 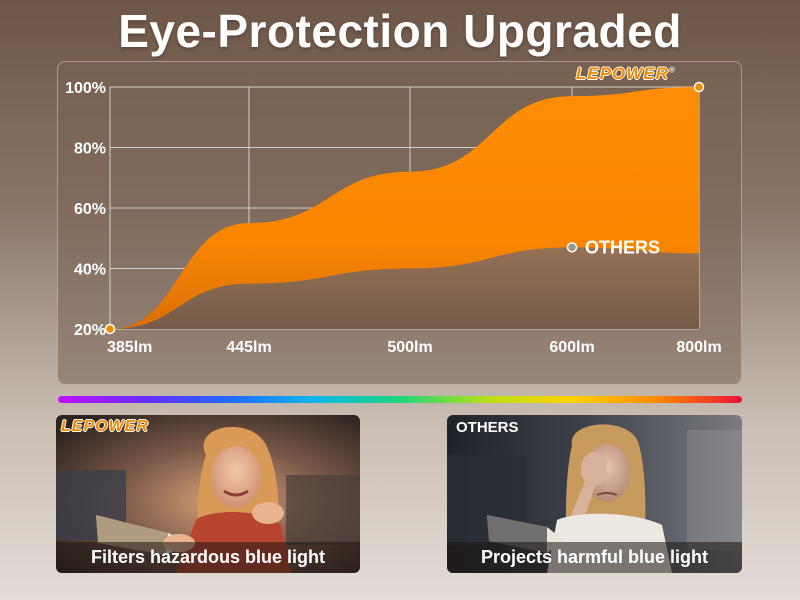 I want to click on y-tick-label: 20%, so click(x=90, y=330).